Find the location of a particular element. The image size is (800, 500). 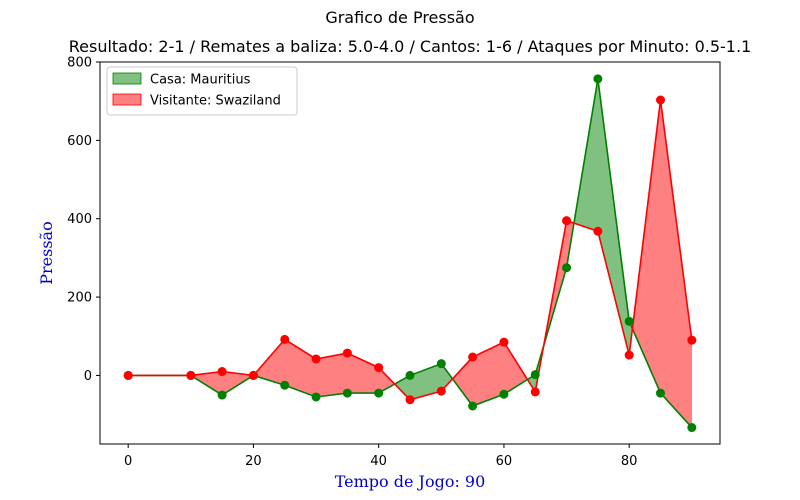

legend: Casa: Mauritius Visitante: Swaziland is located at coordinates (202, 91).